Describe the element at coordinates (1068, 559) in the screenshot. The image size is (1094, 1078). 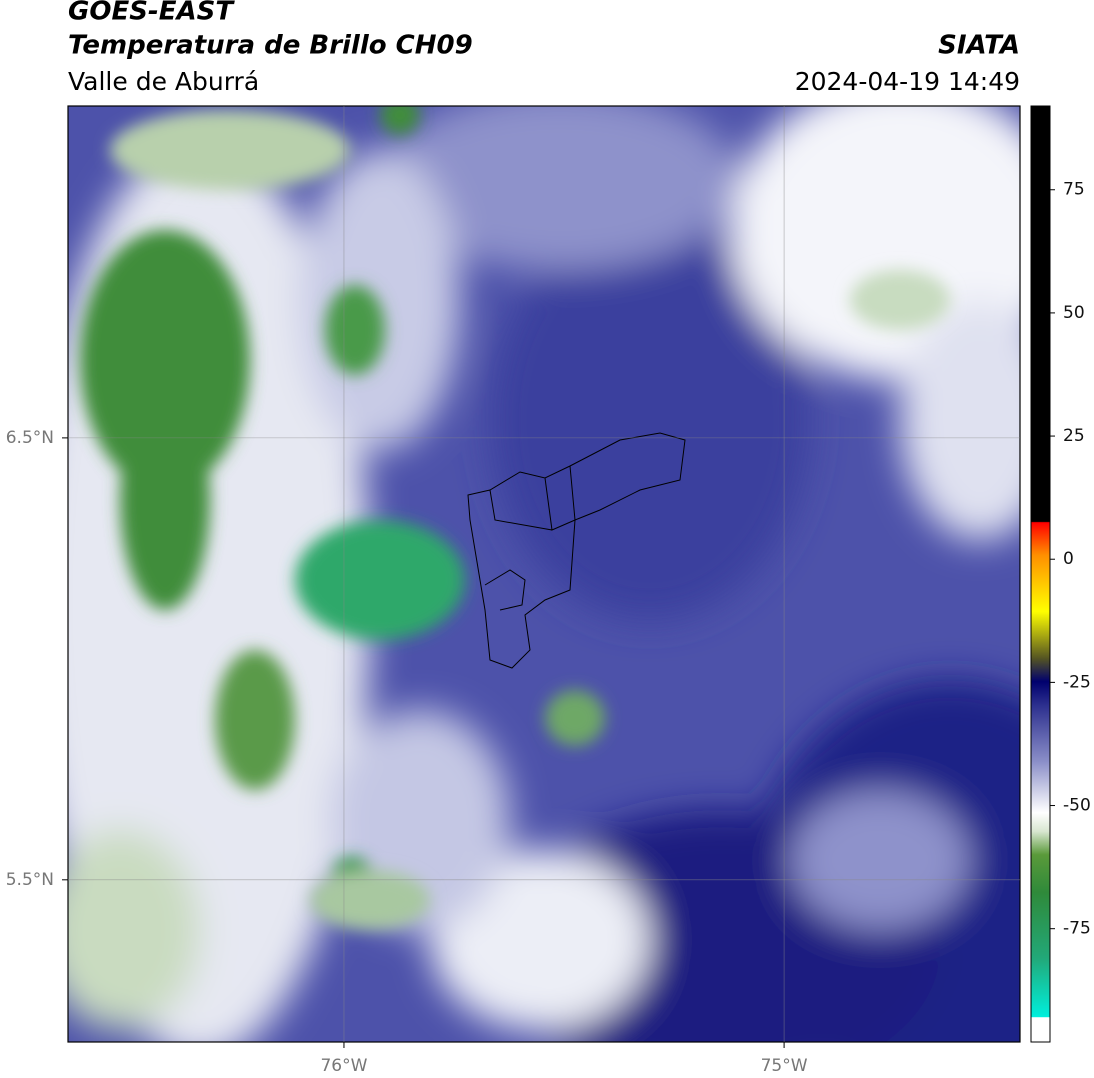
I see `colorbar-tick-label: 0` at that location.